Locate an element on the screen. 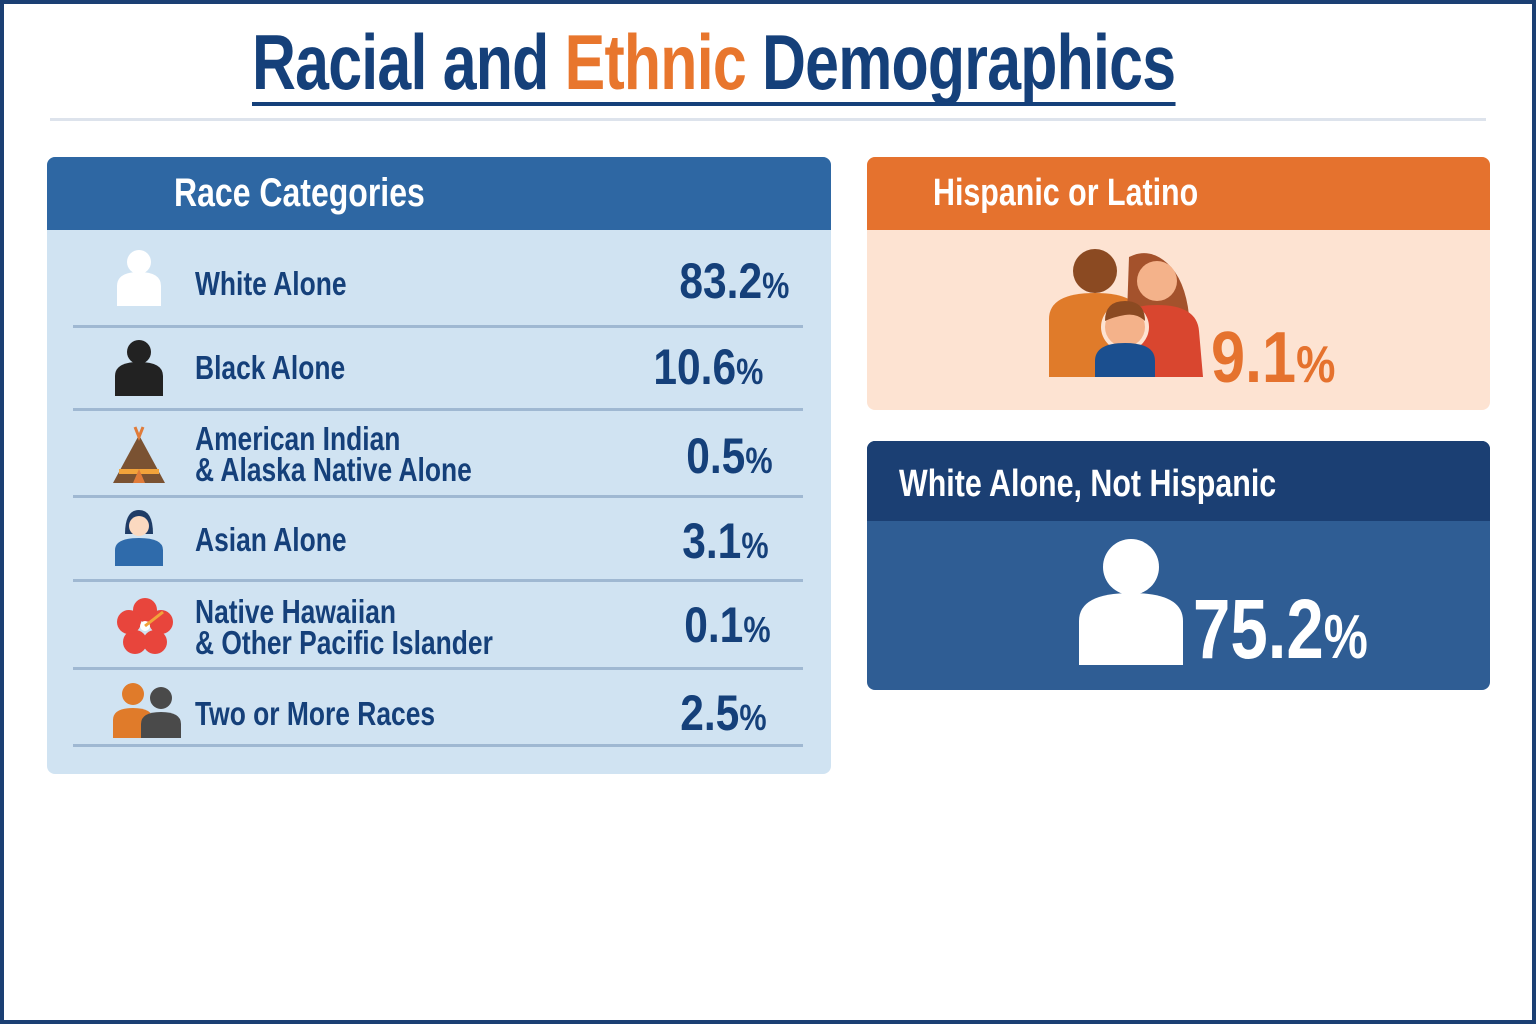 The width and height of the screenshot is (1536, 1024). white-not-hispanic-card: White Alone, Not Hispanic 75.2% is located at coordinates (1178, 565).